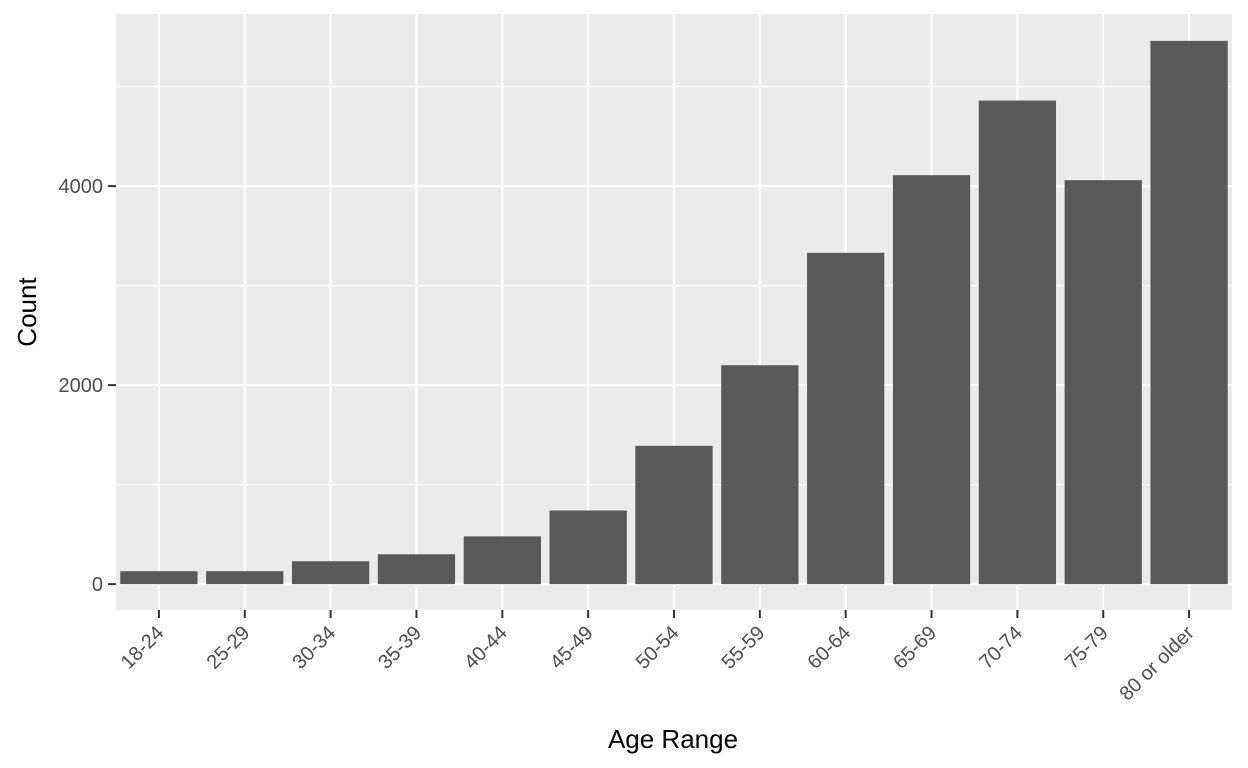 This screenshot has height=768, width=1248. What do you see at coordinates (81, 187) in the screenshot?
I see `y-tick-label: 4000` at bounding box center [81, 187].